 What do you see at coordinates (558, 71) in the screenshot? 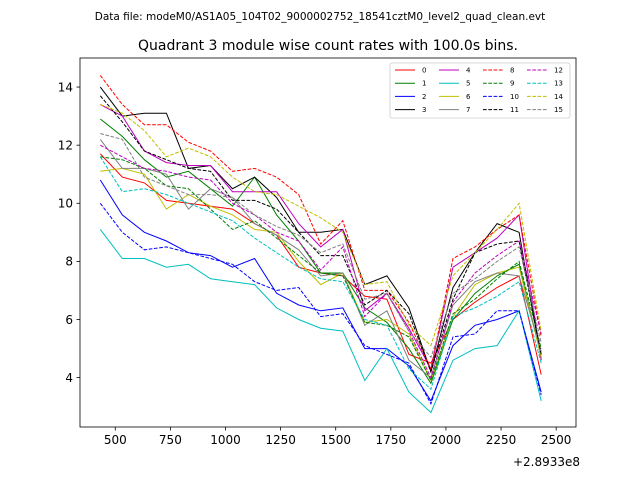
I see `legend-label-12: 12` at bounding box center [558, 71].